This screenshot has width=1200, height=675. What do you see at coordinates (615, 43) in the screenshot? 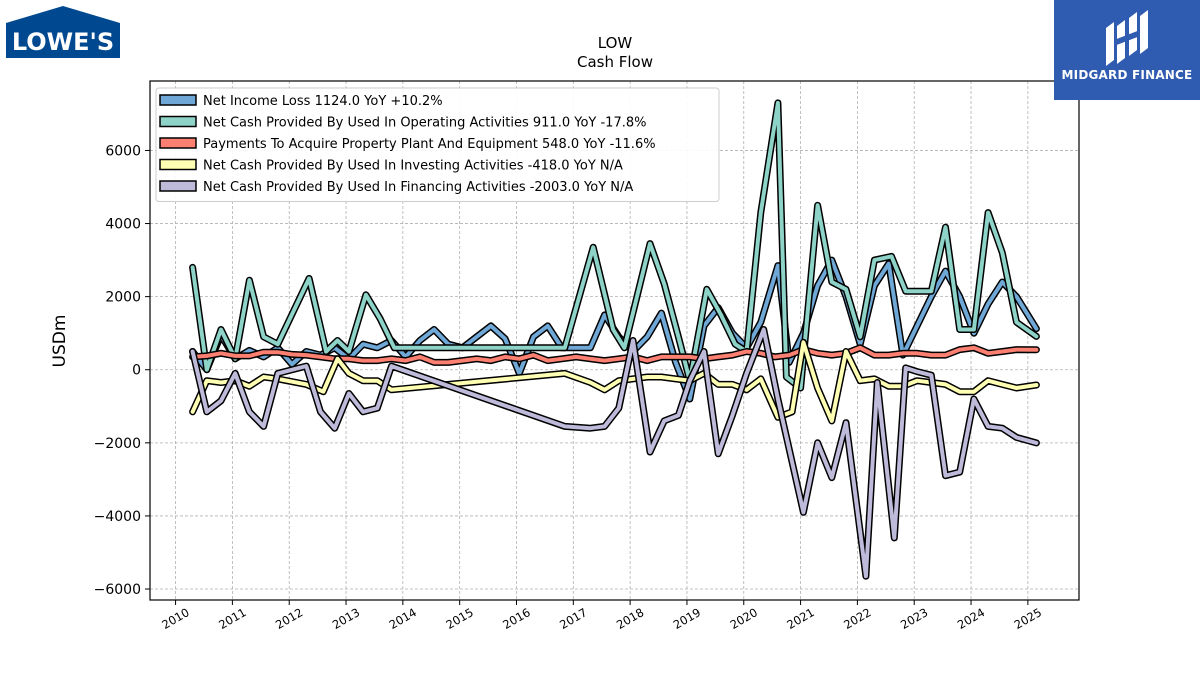
I see `chart-title: LOW` at bounding box center [615, 43].